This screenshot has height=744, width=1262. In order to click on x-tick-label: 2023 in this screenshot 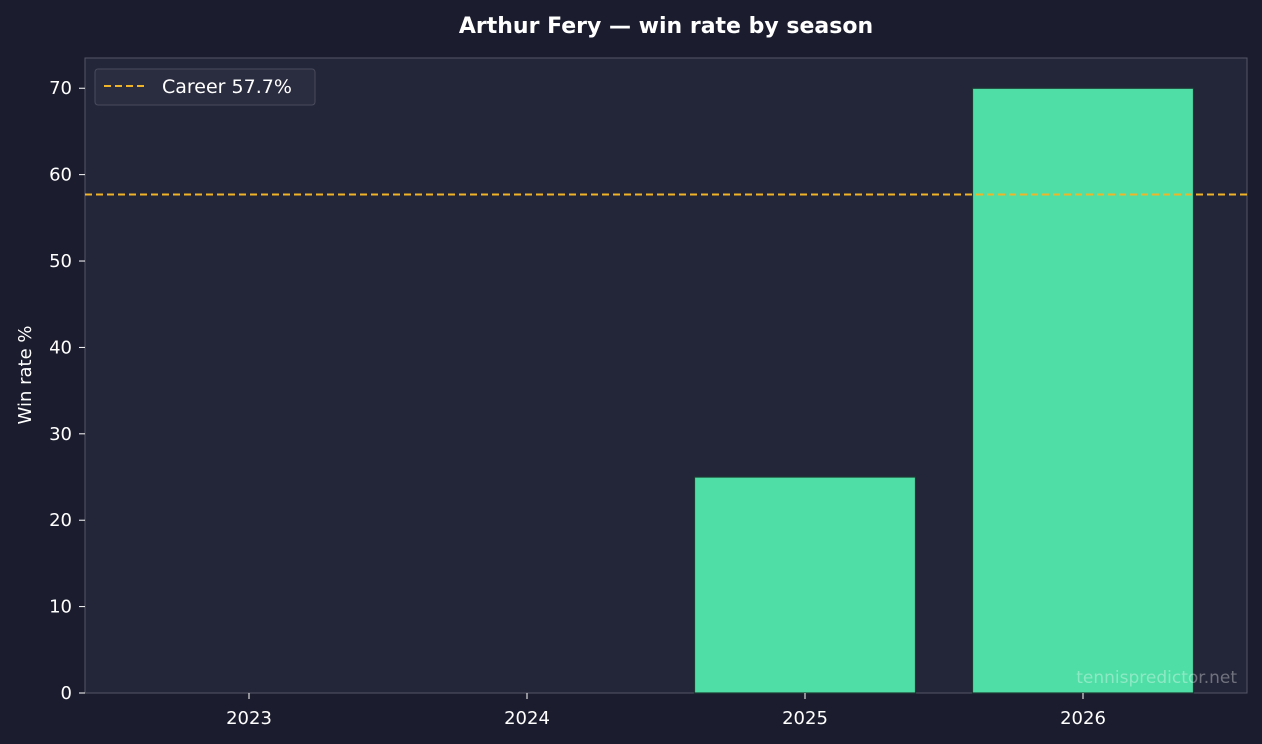, I will do `click(249, 718)`.